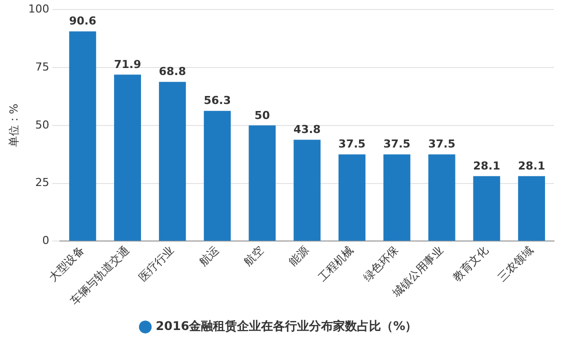  Describe the element at coordinates (381, 264) in the screenshot. I see `x-tick-label: 绿色环保` at that location.